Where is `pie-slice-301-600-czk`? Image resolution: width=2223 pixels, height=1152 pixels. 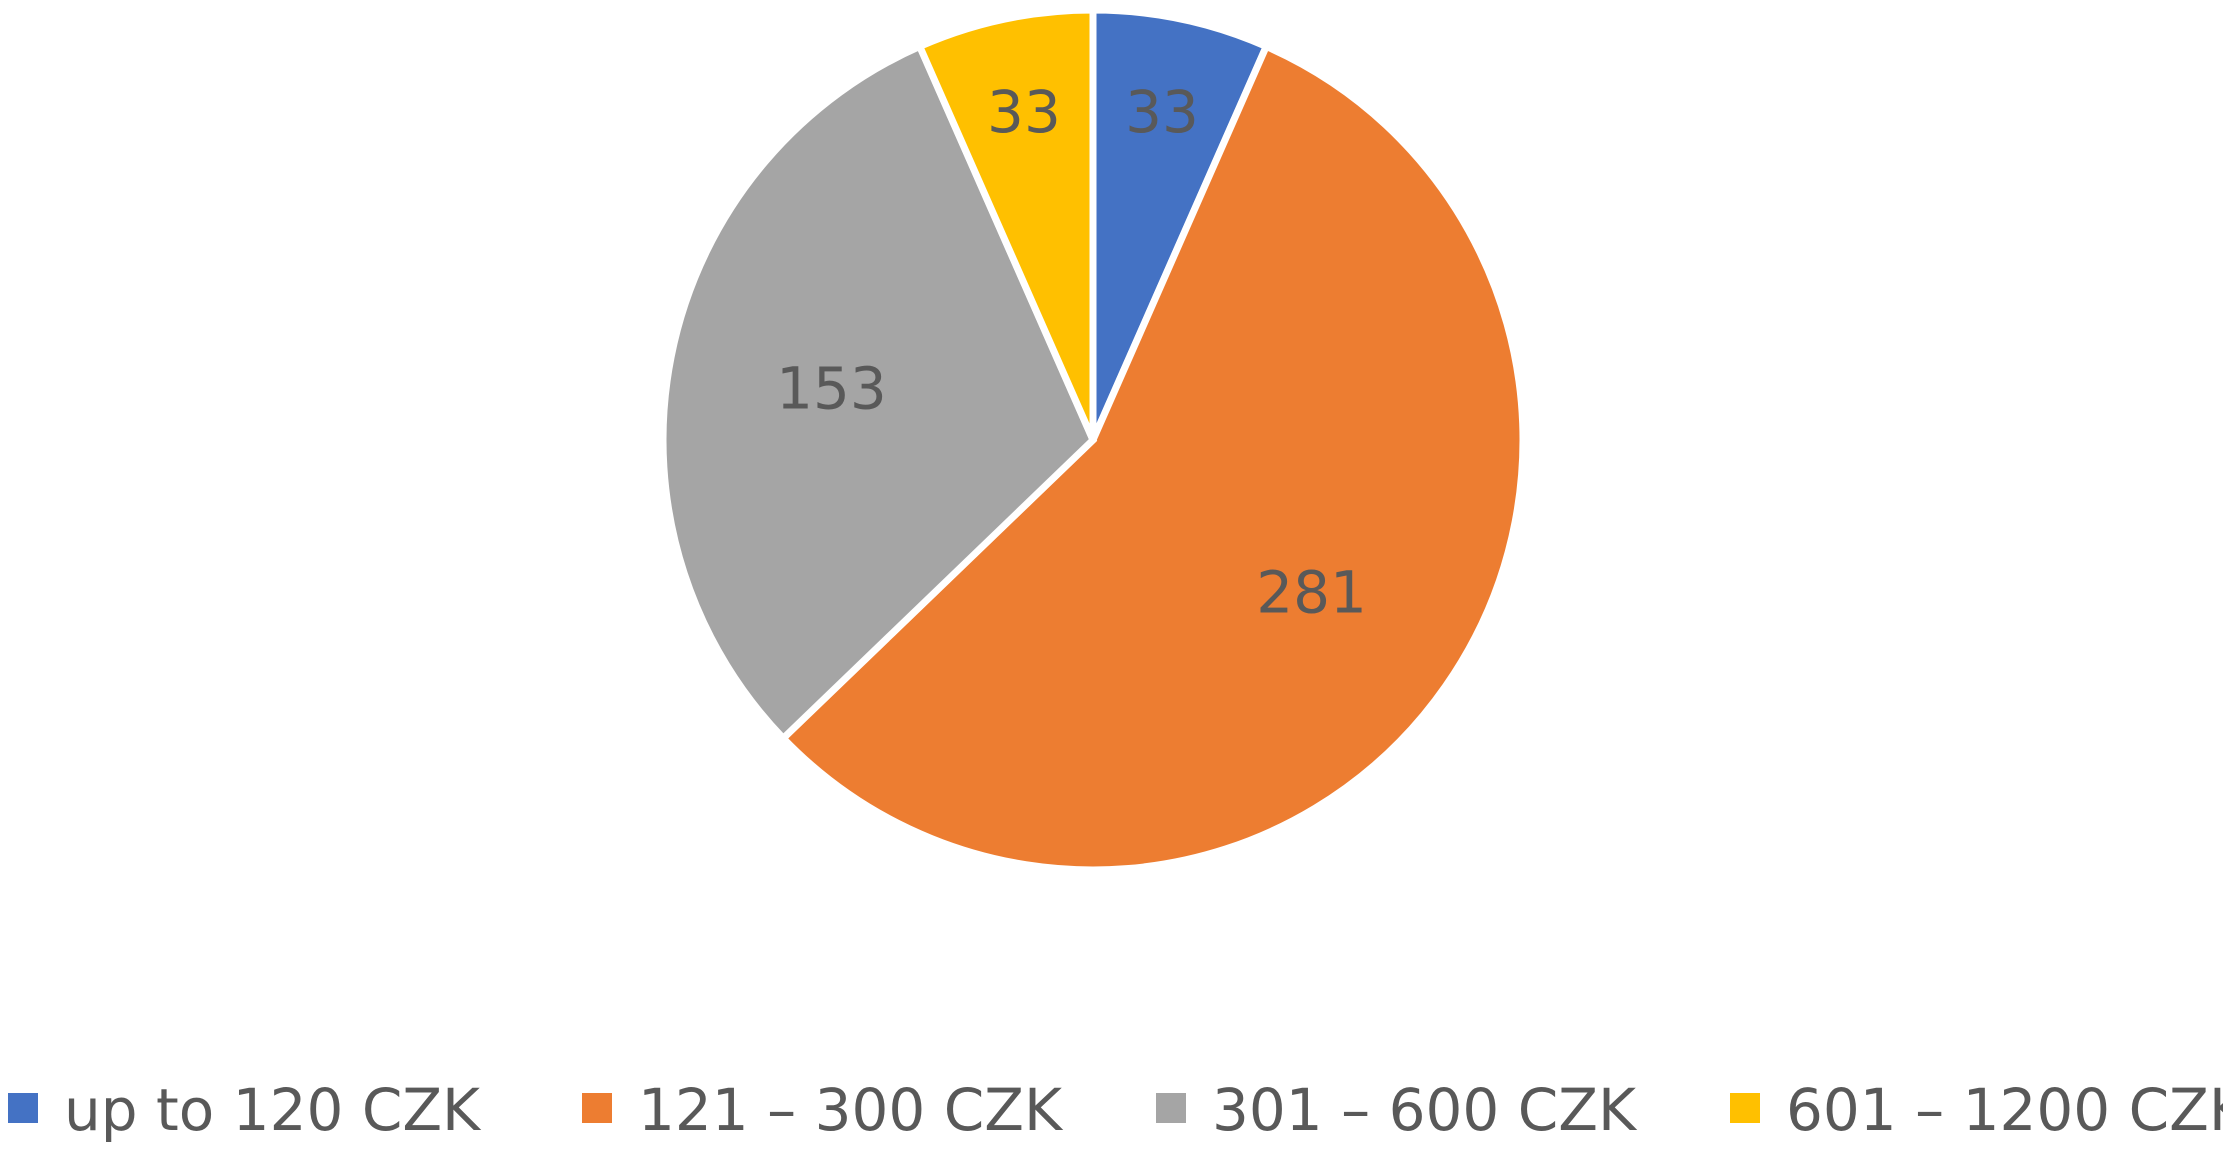 pie-slice-301-600-czk is located at coordinates (878, 392).